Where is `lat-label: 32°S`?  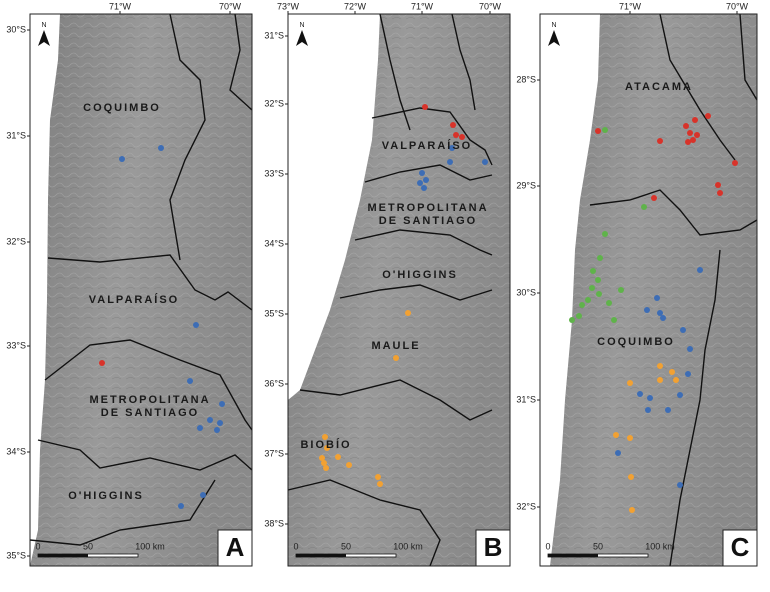 lat-label: 32°S is located at coordinates (274, 103).